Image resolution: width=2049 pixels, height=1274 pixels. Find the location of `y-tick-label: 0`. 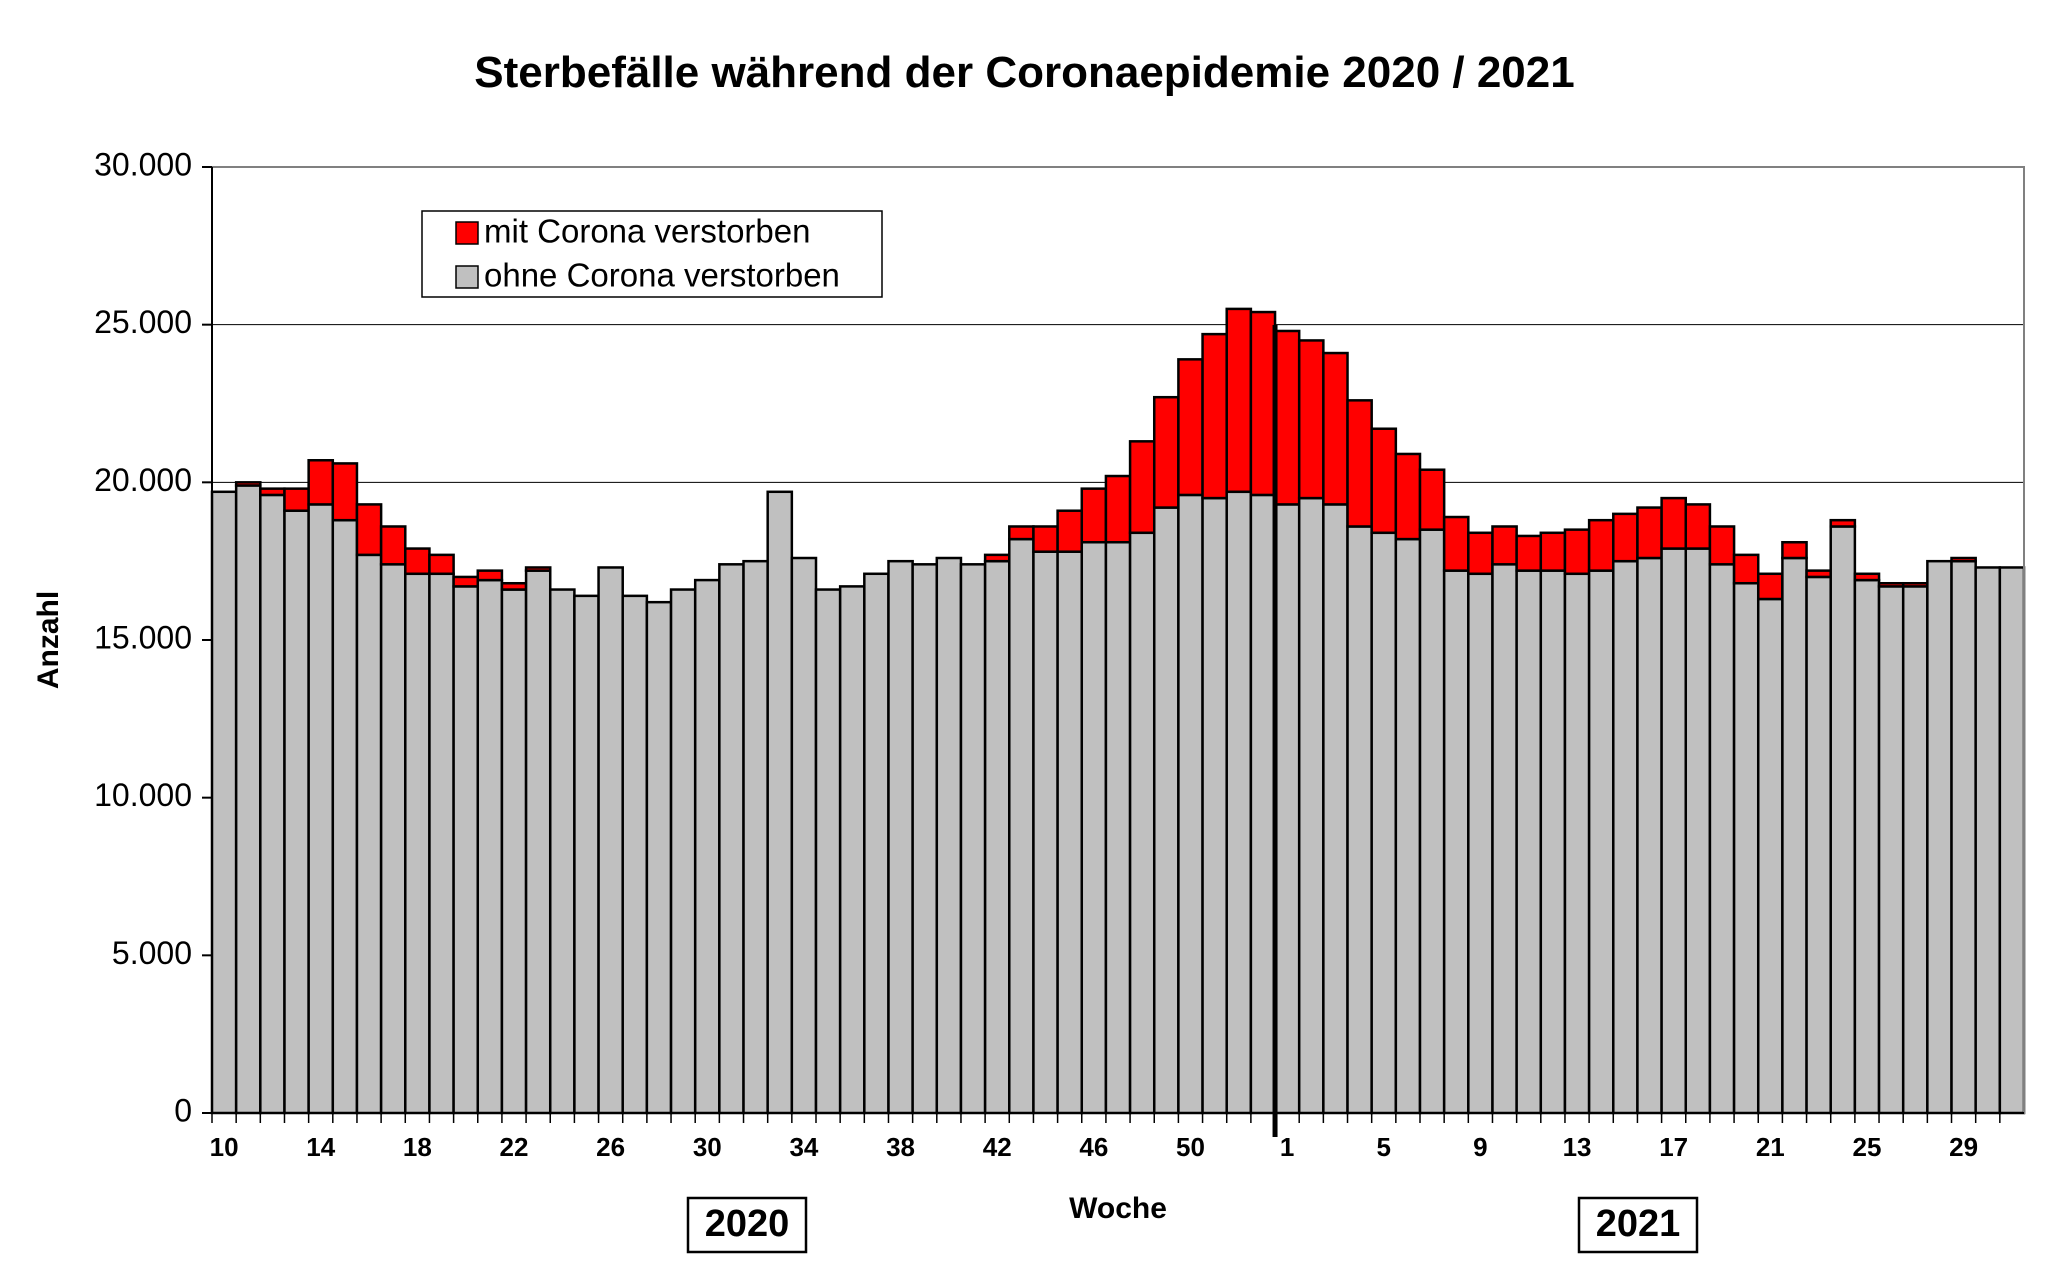

y-tick-label: 0 is located at coordinates (183, 1110).